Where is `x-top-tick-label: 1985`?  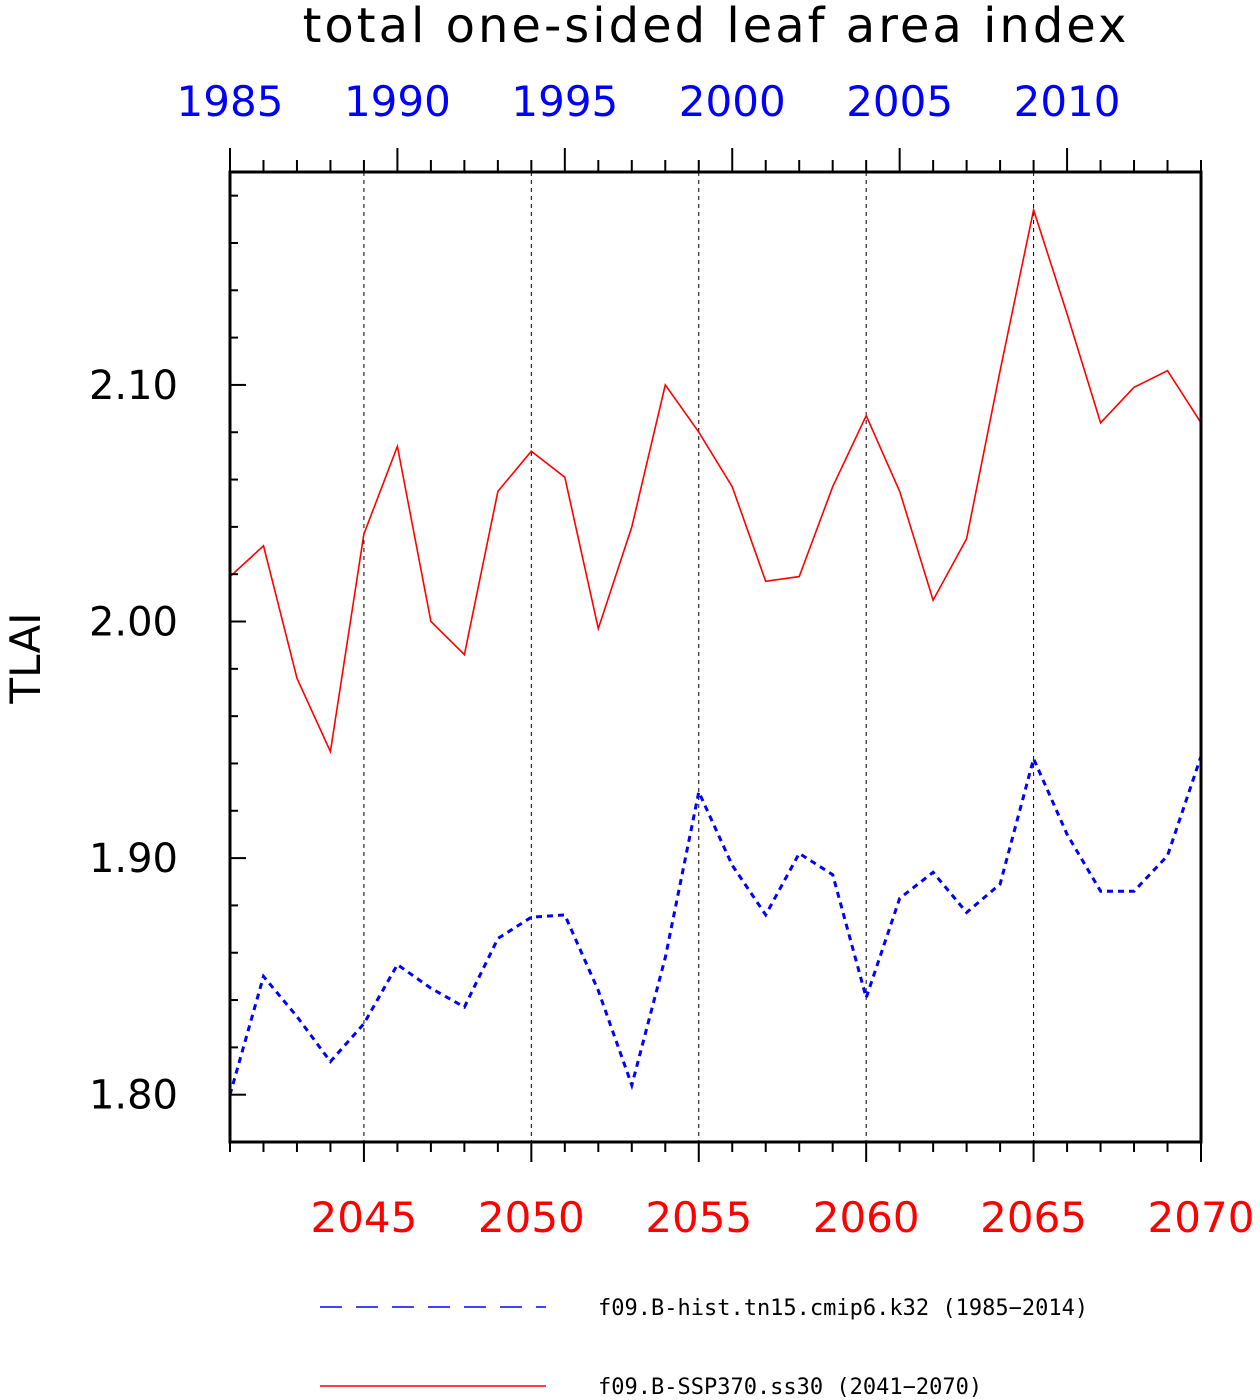 x-top-tick-label: 1985 is located at coordinates (230, 101).